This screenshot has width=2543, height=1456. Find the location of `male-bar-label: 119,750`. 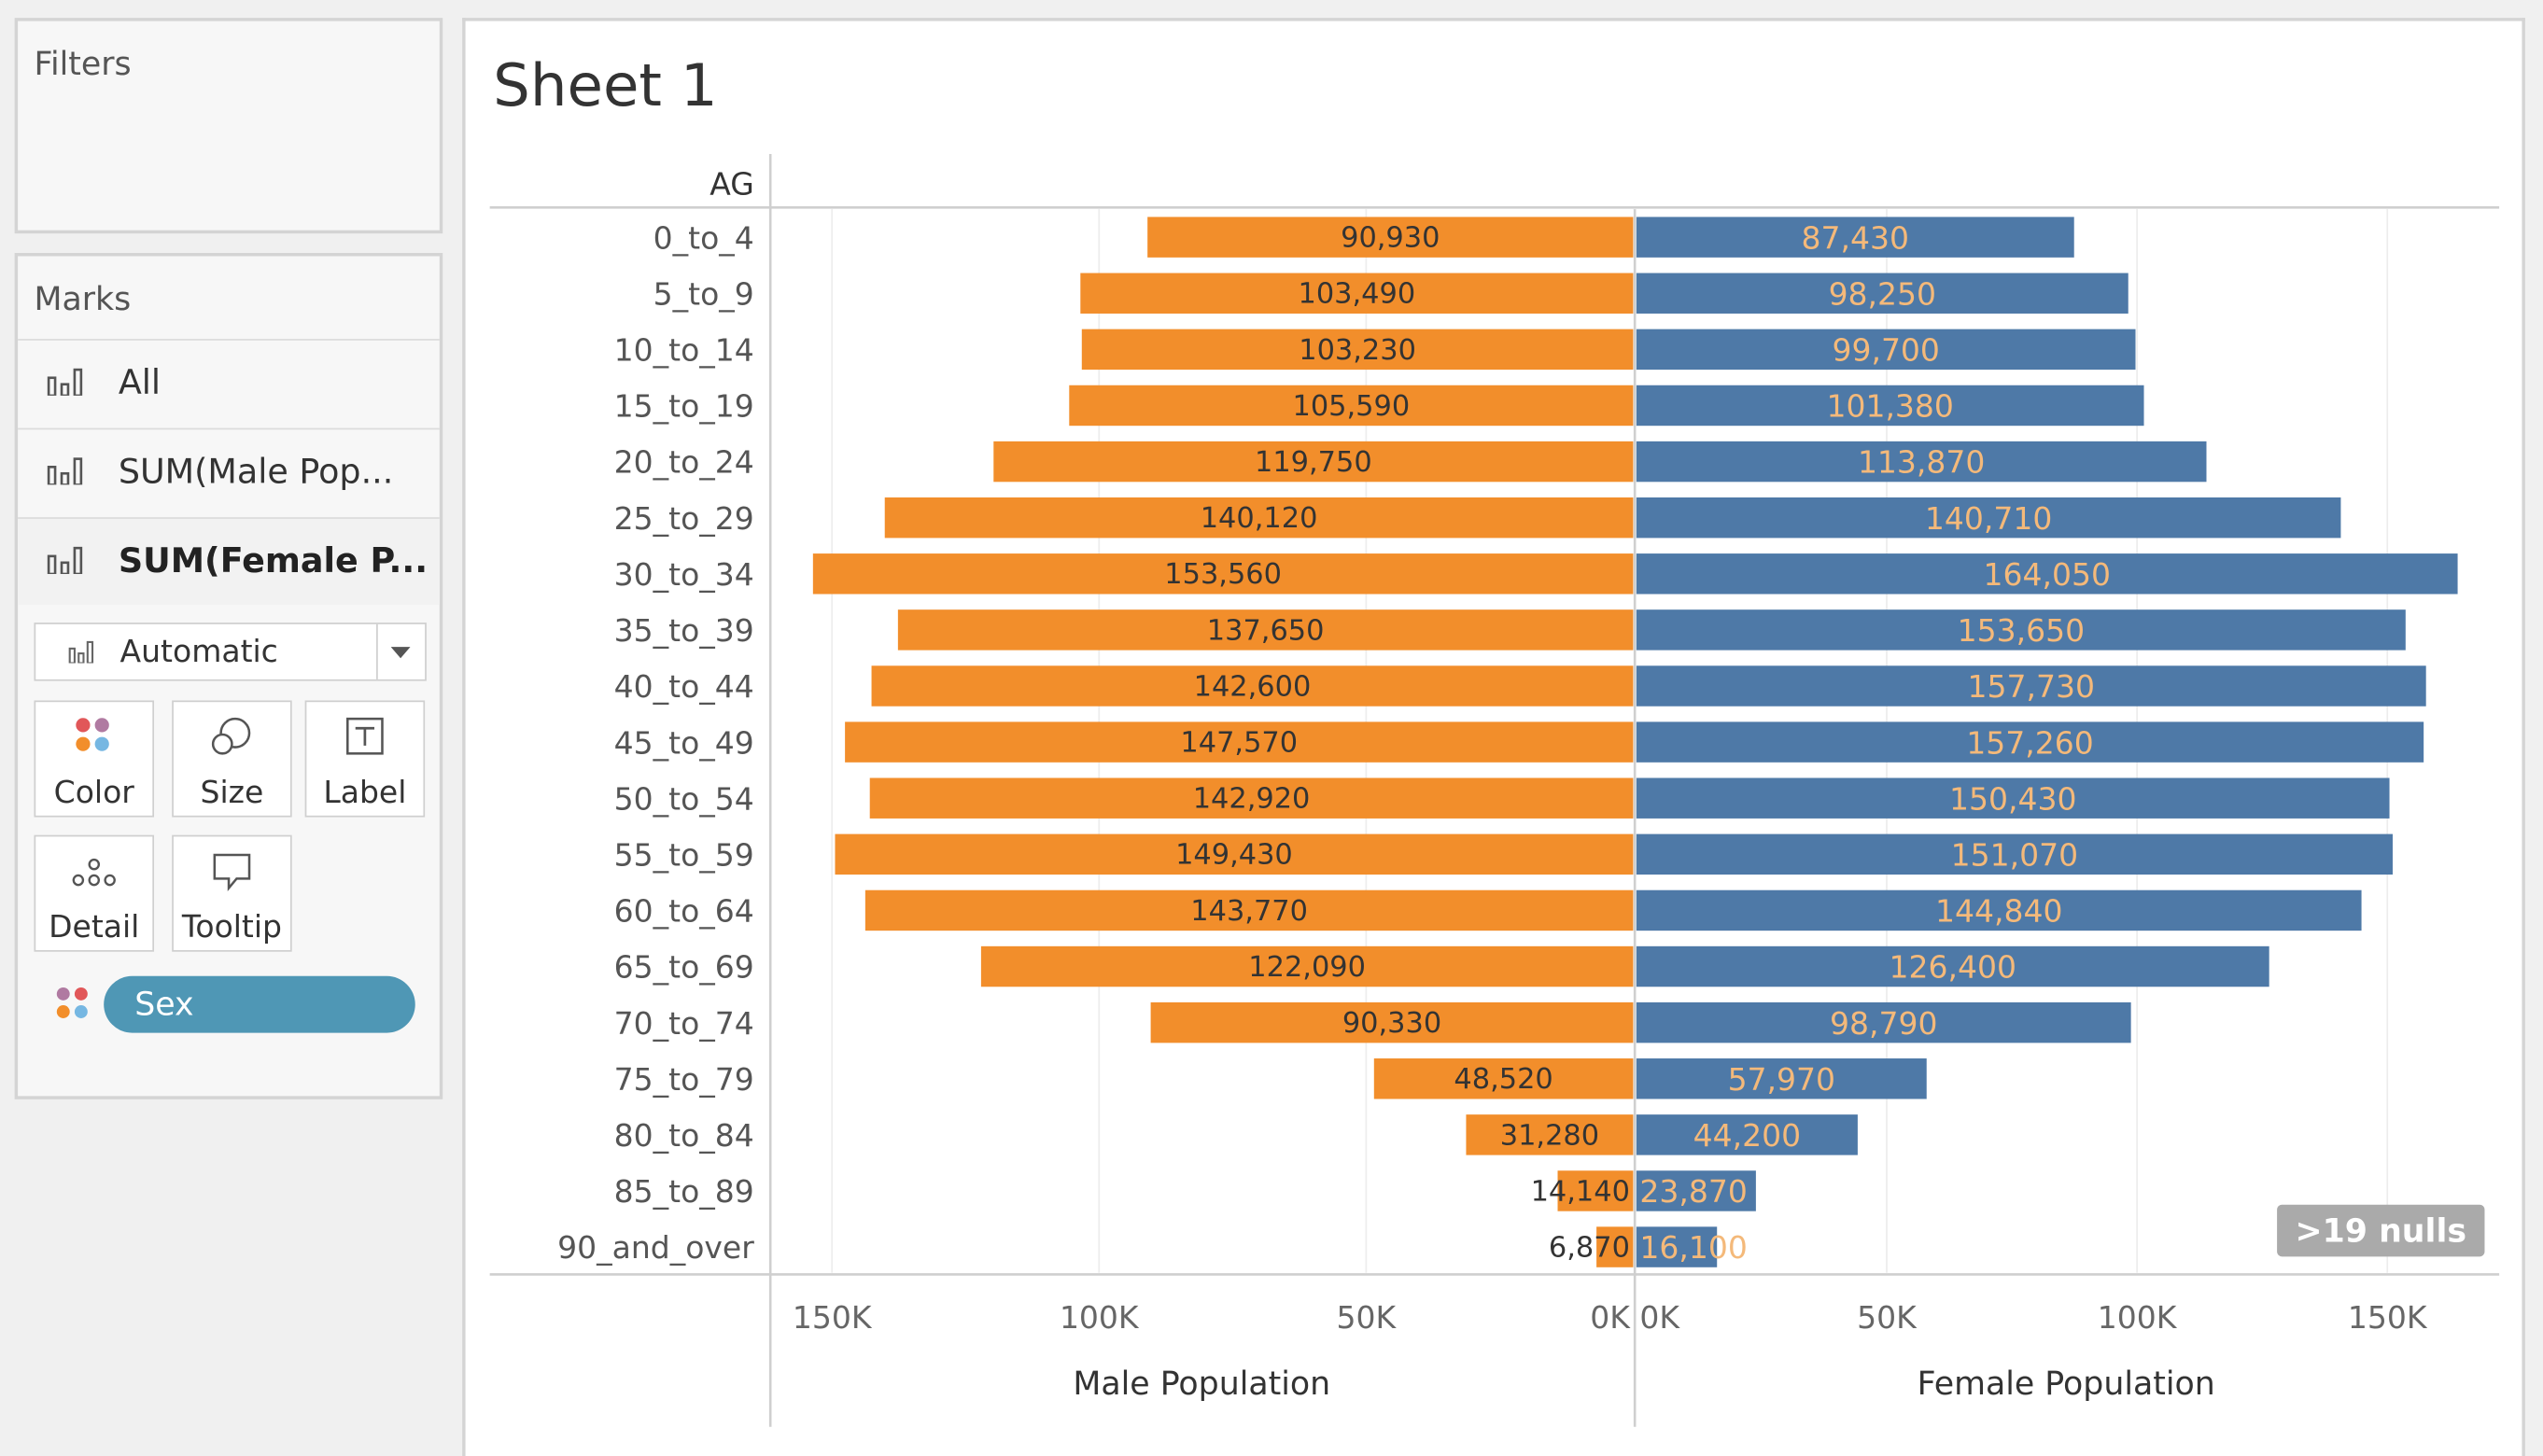

male-bar-label: 119,750 is located at coordinates (1313, 462).